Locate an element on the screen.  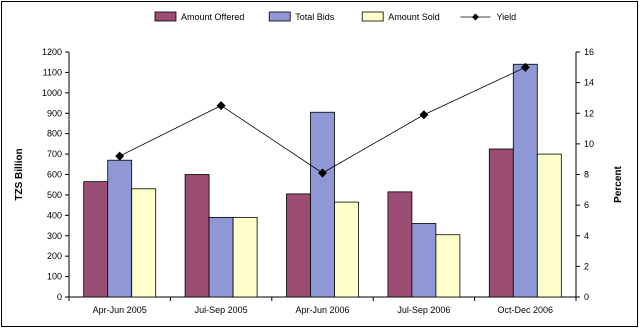
y-tick-label: 700 is located at coordinates (54, 154).